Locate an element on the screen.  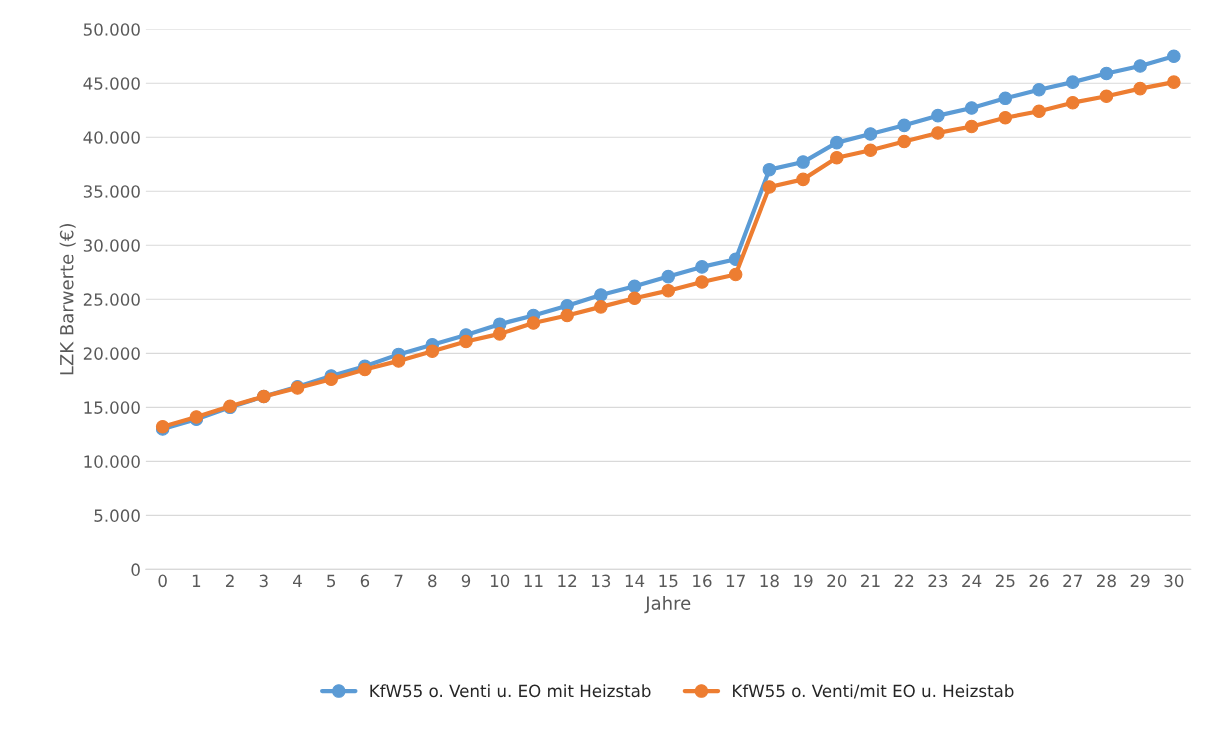
x-axis-title: Jahre is located at coordinates (667, 604).